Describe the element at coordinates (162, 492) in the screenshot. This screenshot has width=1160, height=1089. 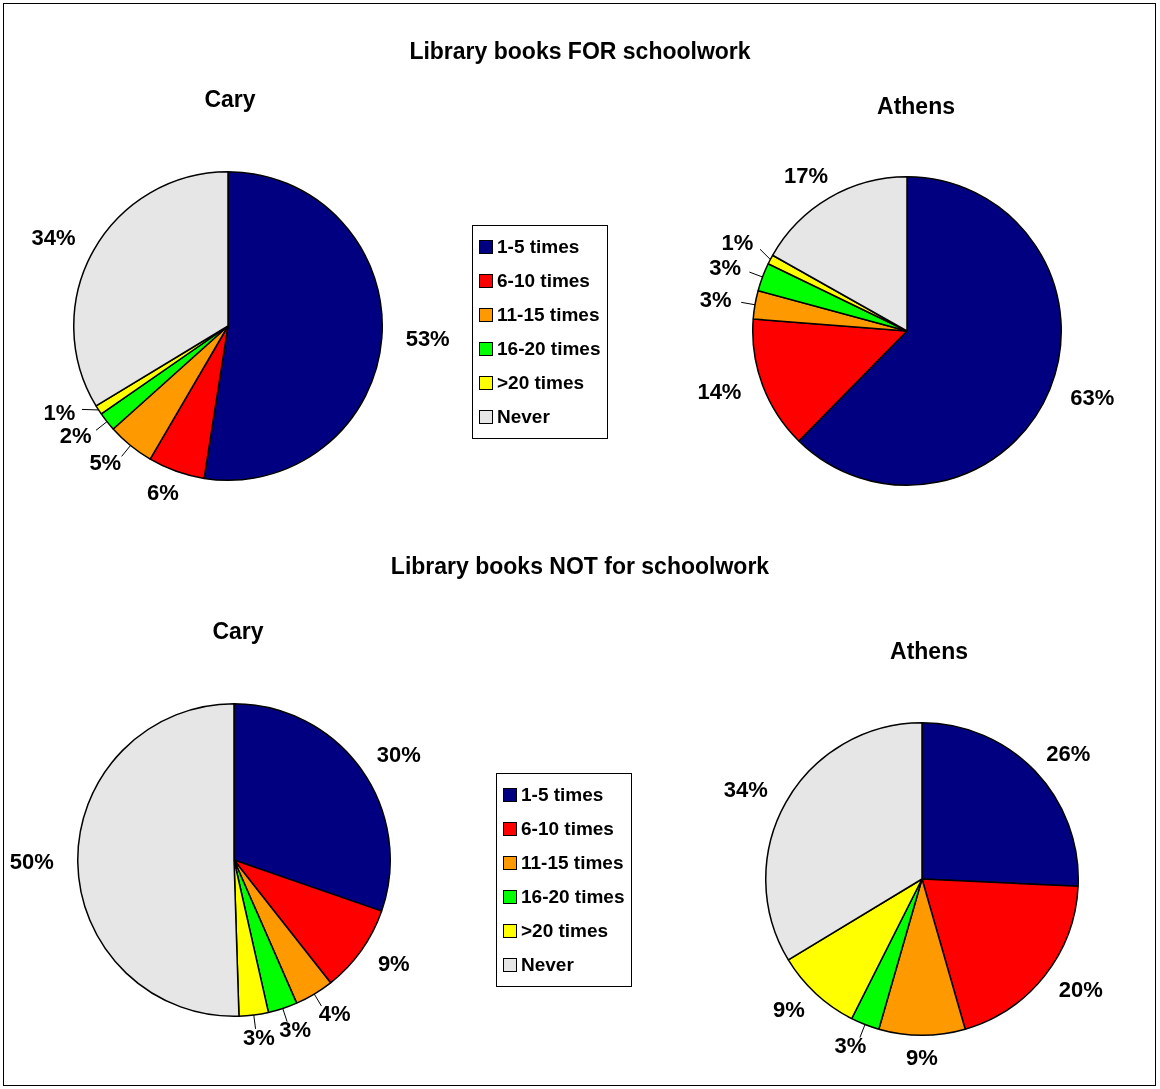
I see `data-label: 6%` at that location.